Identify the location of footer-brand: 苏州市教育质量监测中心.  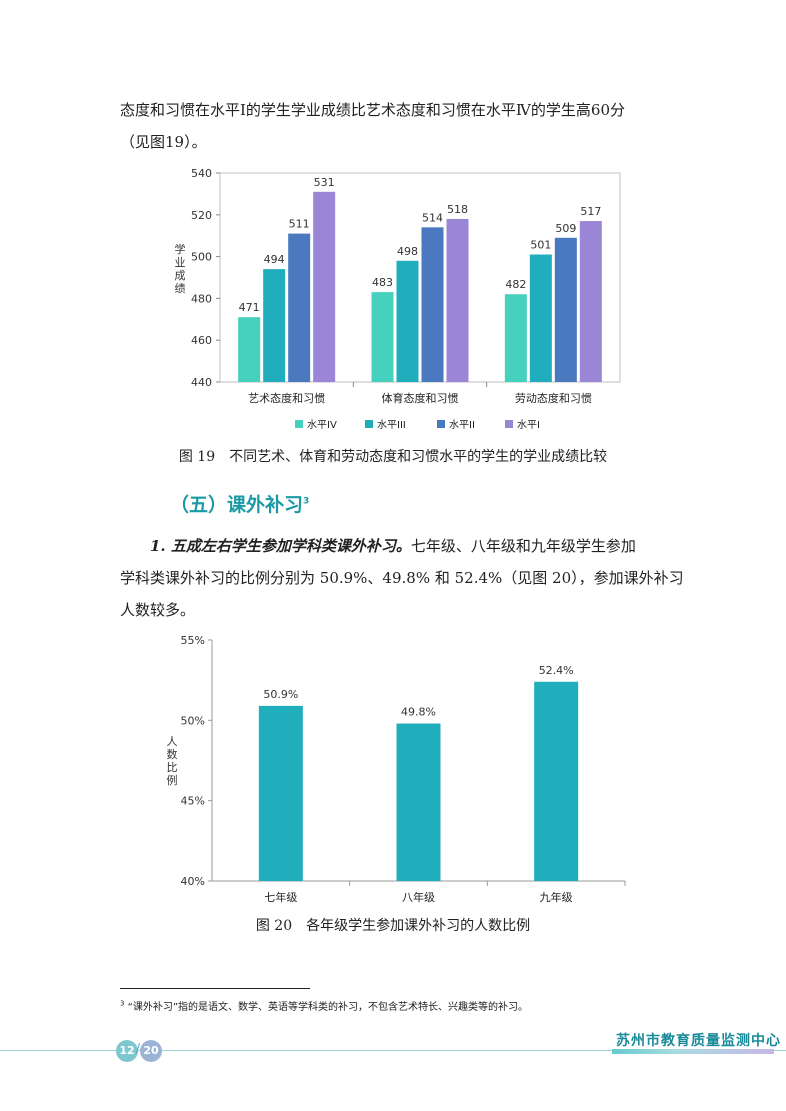
(698, 1041).